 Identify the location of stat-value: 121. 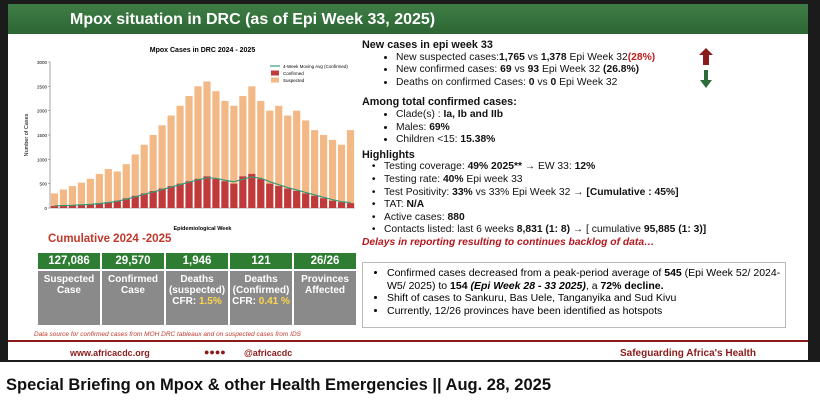
(261, 261).